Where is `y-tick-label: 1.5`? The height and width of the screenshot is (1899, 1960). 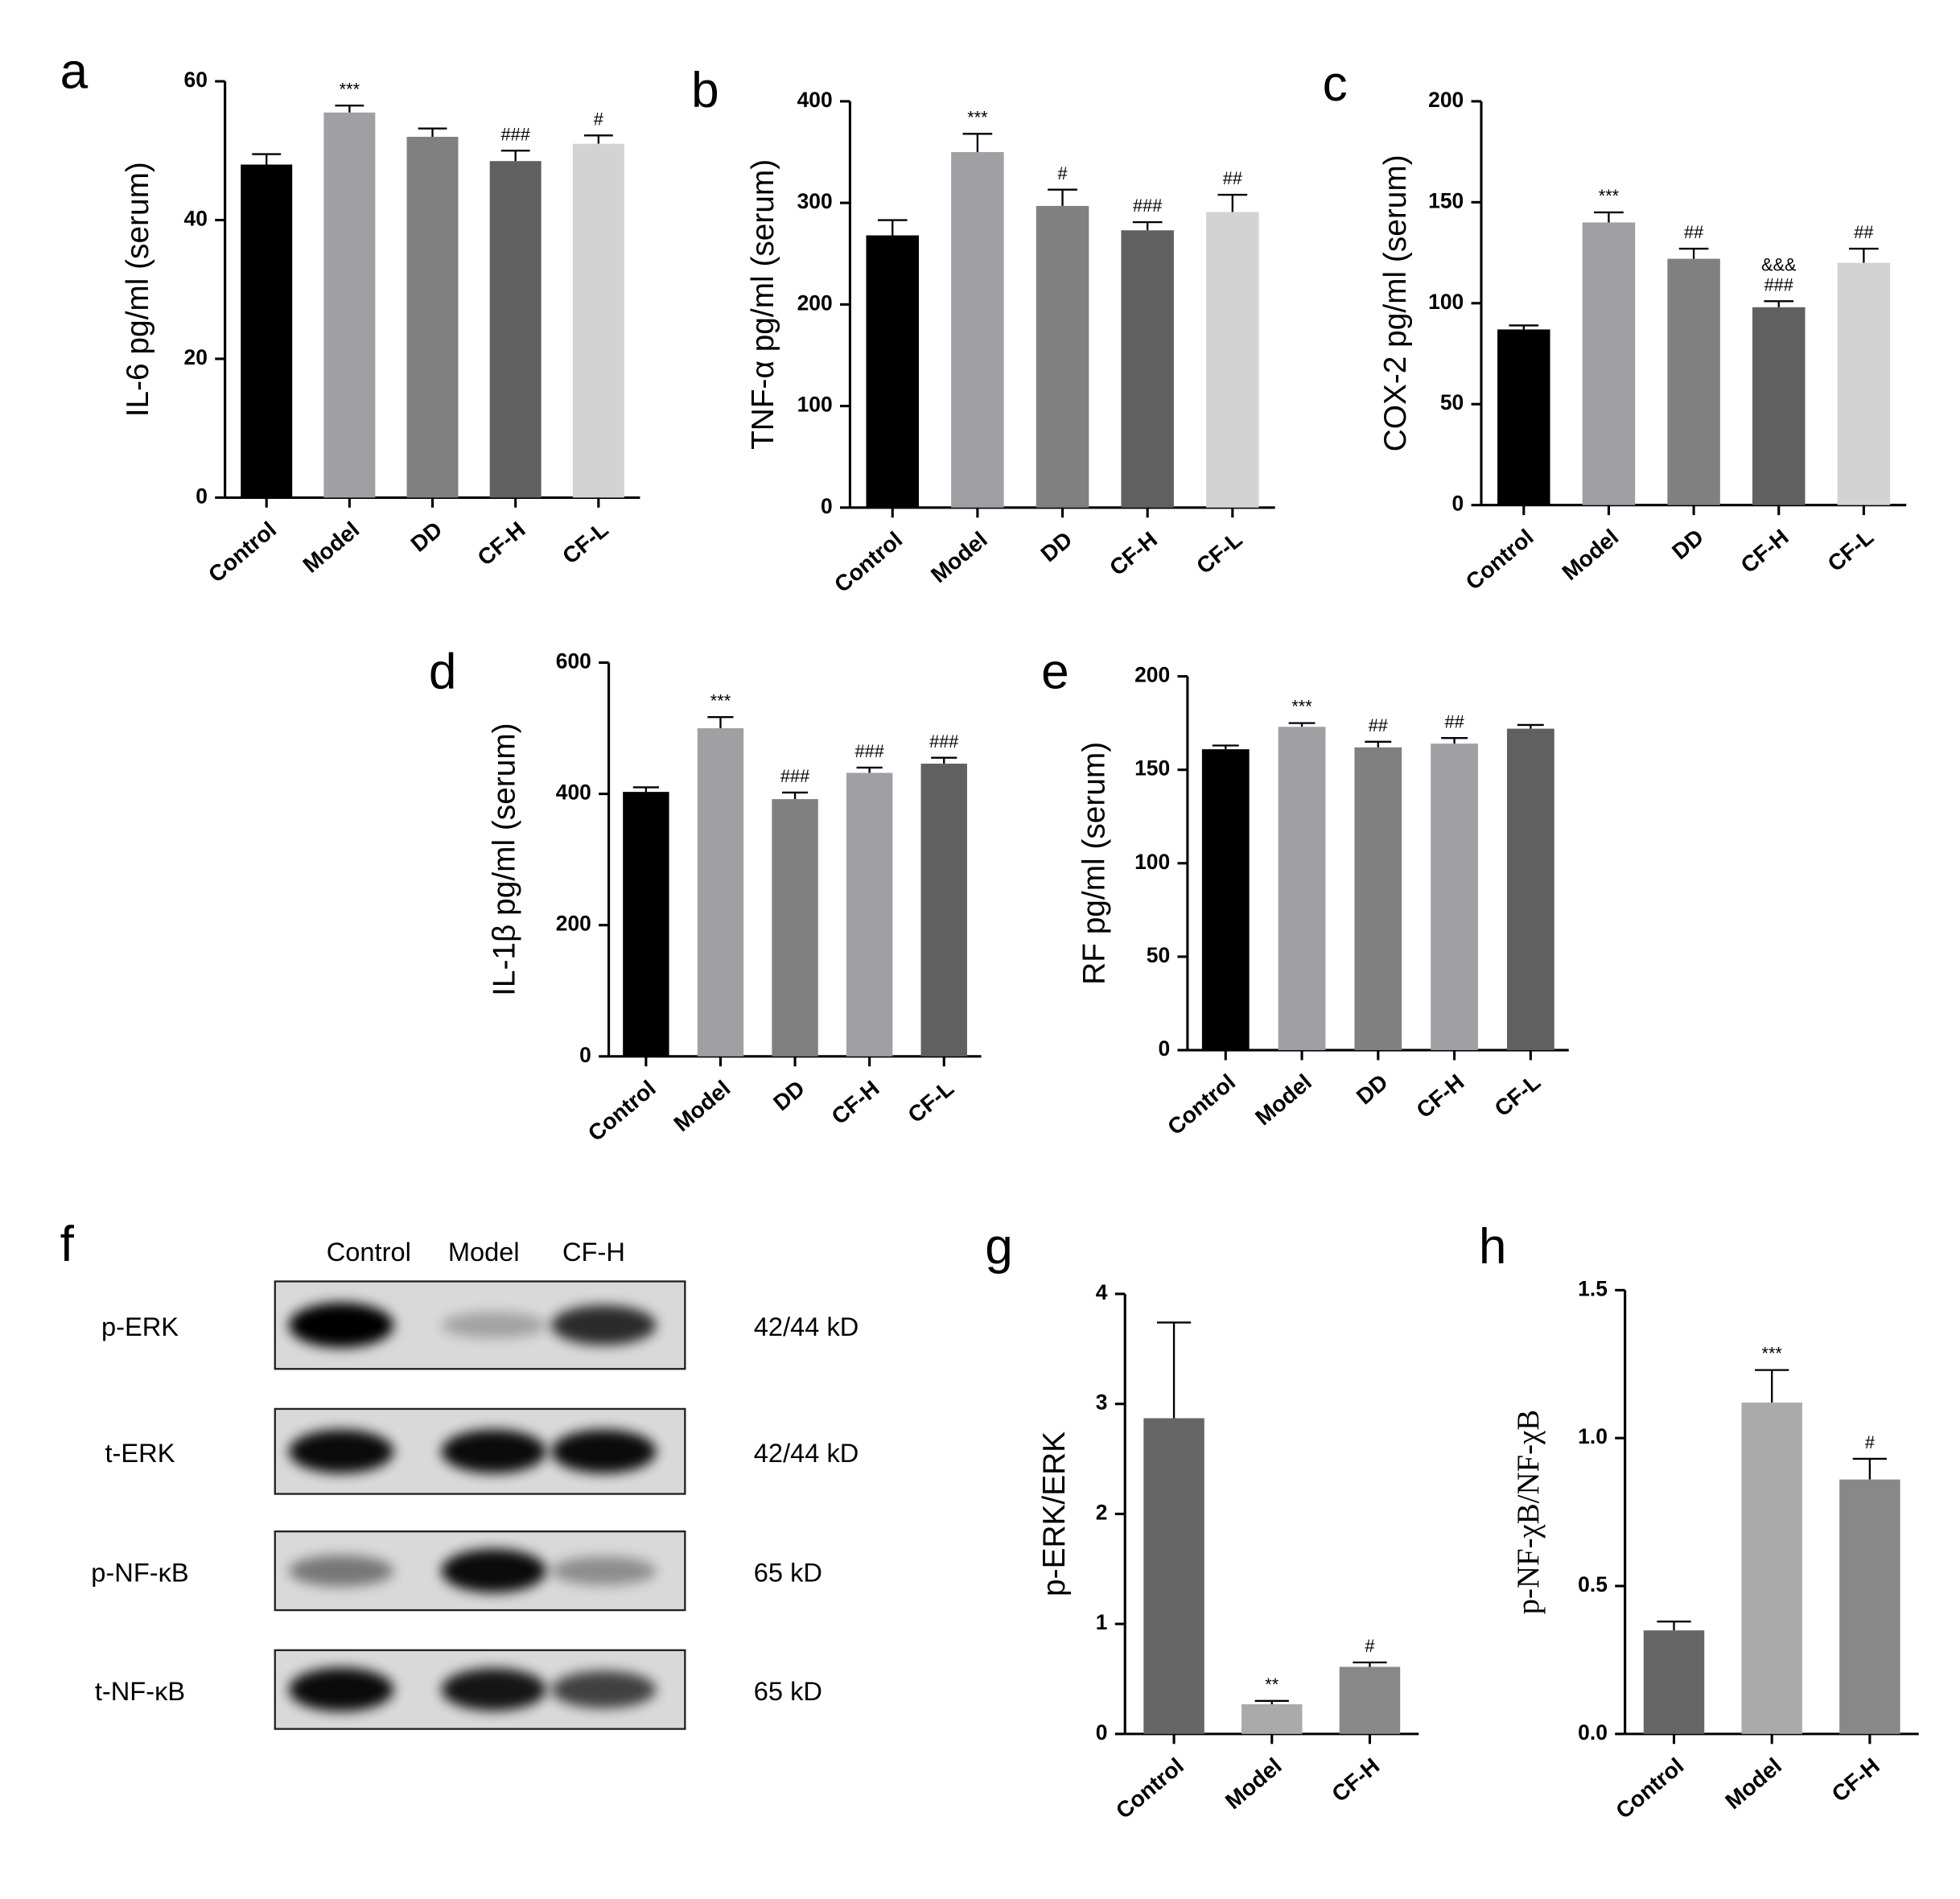 y-tick-label: 1.5 is located at coordinates (1593, 1288).